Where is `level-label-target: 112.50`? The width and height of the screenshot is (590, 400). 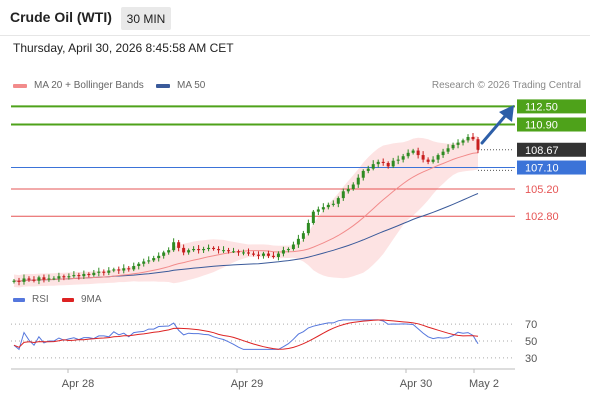
level-label-target: 112.50 is located at coordinates (541, 107).